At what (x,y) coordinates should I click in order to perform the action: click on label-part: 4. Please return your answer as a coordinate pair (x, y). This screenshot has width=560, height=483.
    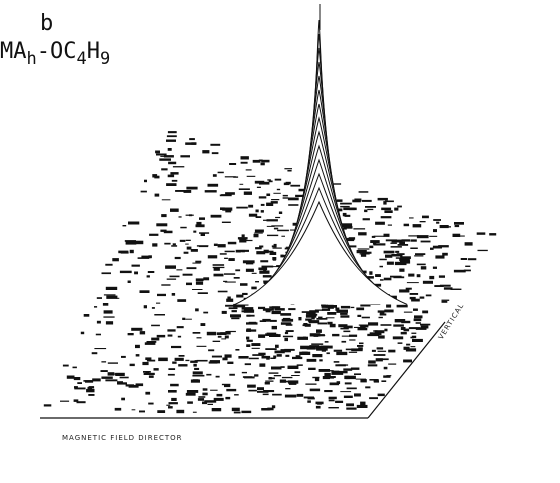
    Looking at the image, I should click on (82, 59).